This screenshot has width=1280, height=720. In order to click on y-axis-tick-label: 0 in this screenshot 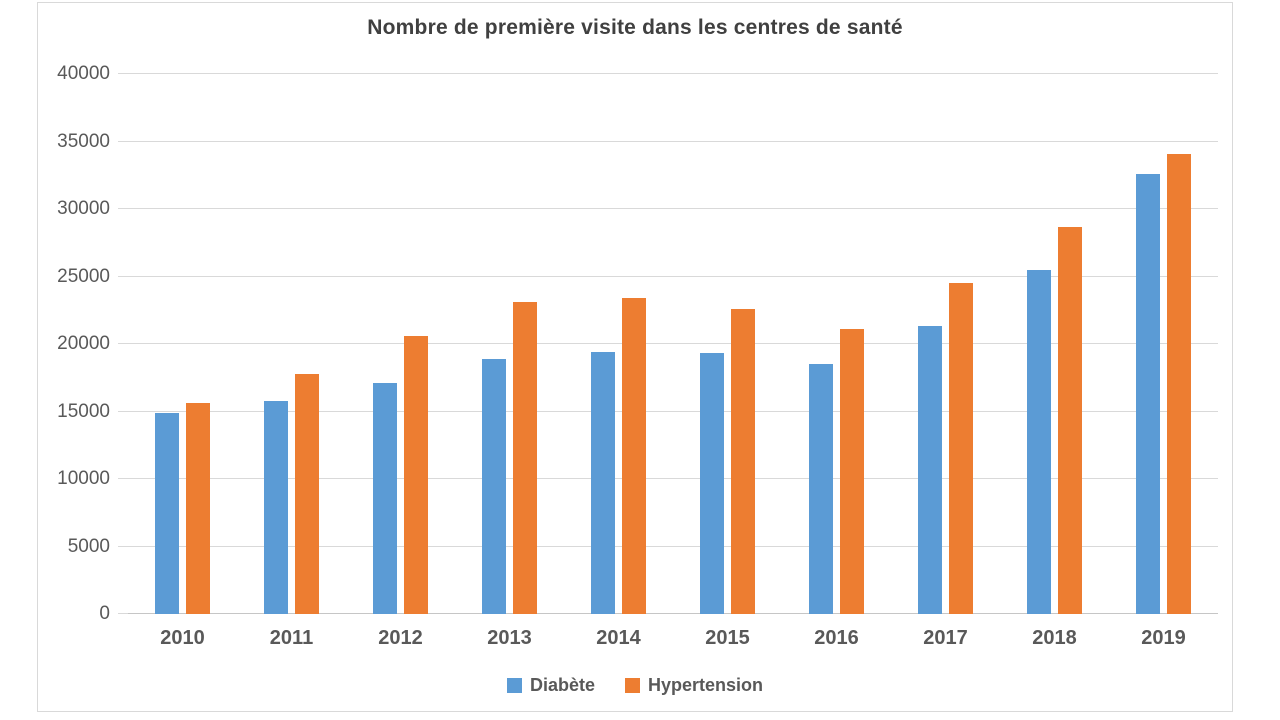, I will do `click(104, 613)`.